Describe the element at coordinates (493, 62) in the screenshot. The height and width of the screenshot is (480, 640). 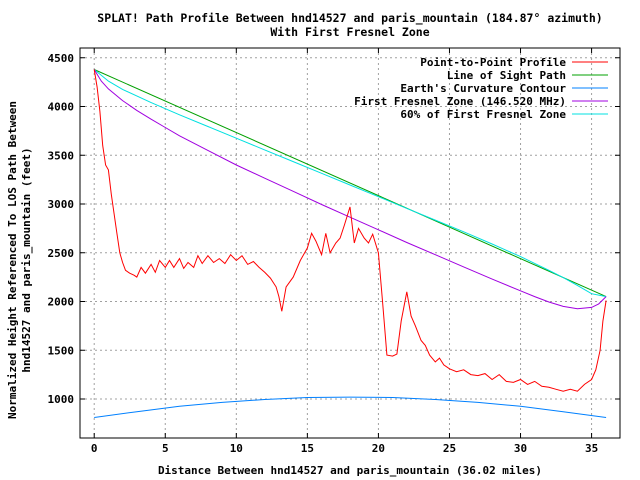
I see `legend-label: Point-to-Point Profile` at that location.